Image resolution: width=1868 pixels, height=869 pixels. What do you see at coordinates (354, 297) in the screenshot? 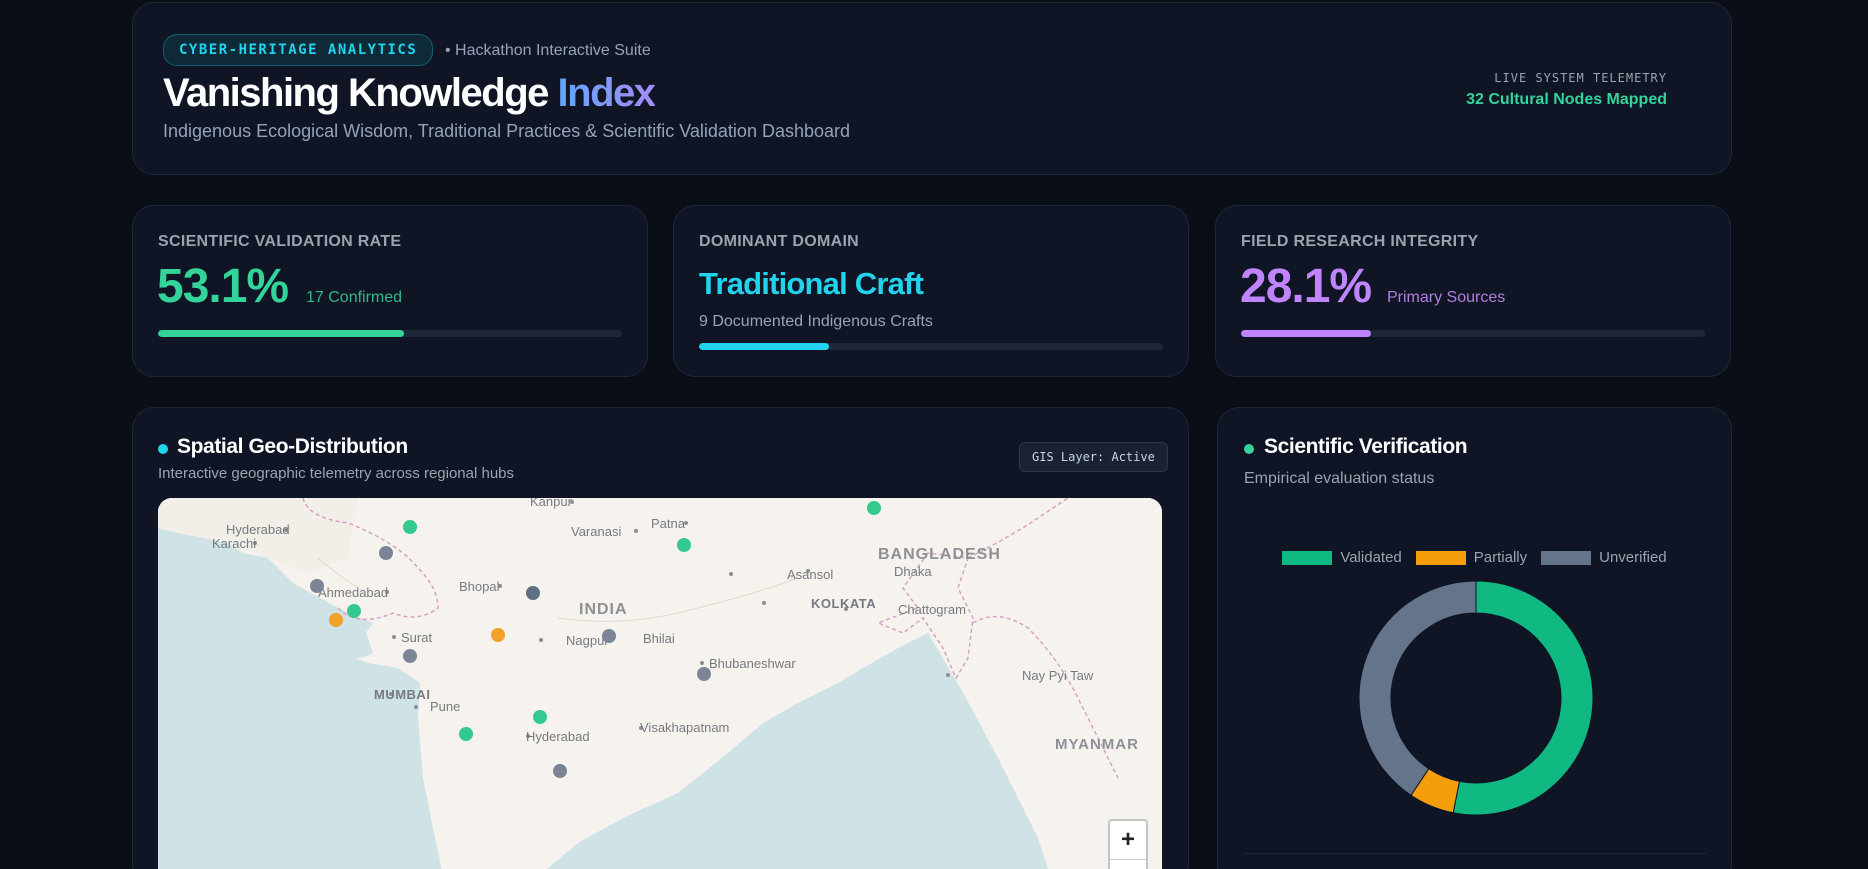
I see `validation-rate-sub: 17 Confirmed` at bounding box center [354, 297].